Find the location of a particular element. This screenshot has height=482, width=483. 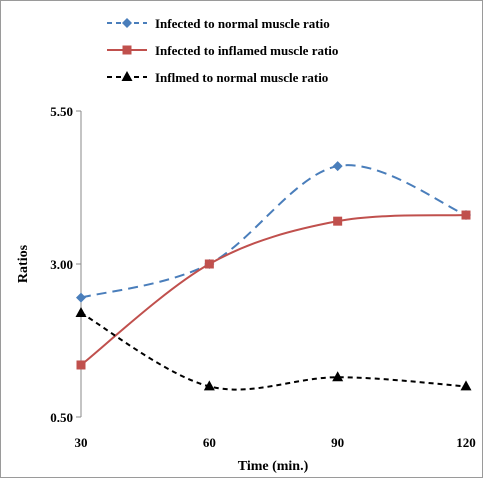

y-tick-label: 5.50 is located at coordinates (61, 111).